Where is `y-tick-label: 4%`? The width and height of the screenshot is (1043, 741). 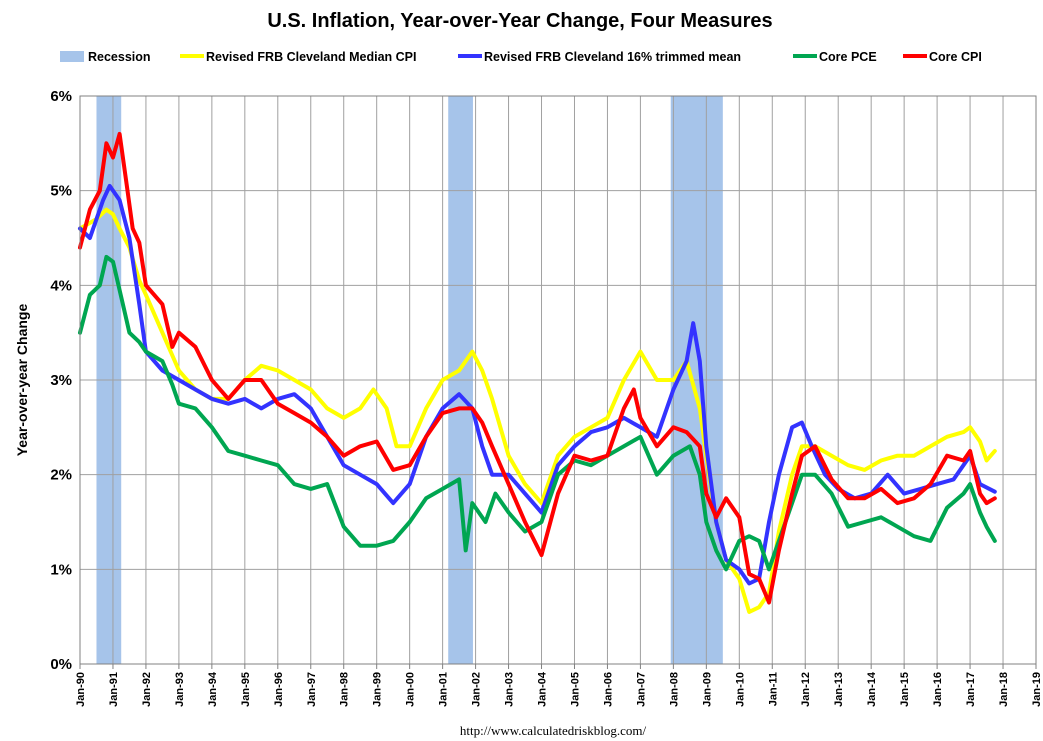
y-tick-label: 4% is located at coordinates (61, 285).